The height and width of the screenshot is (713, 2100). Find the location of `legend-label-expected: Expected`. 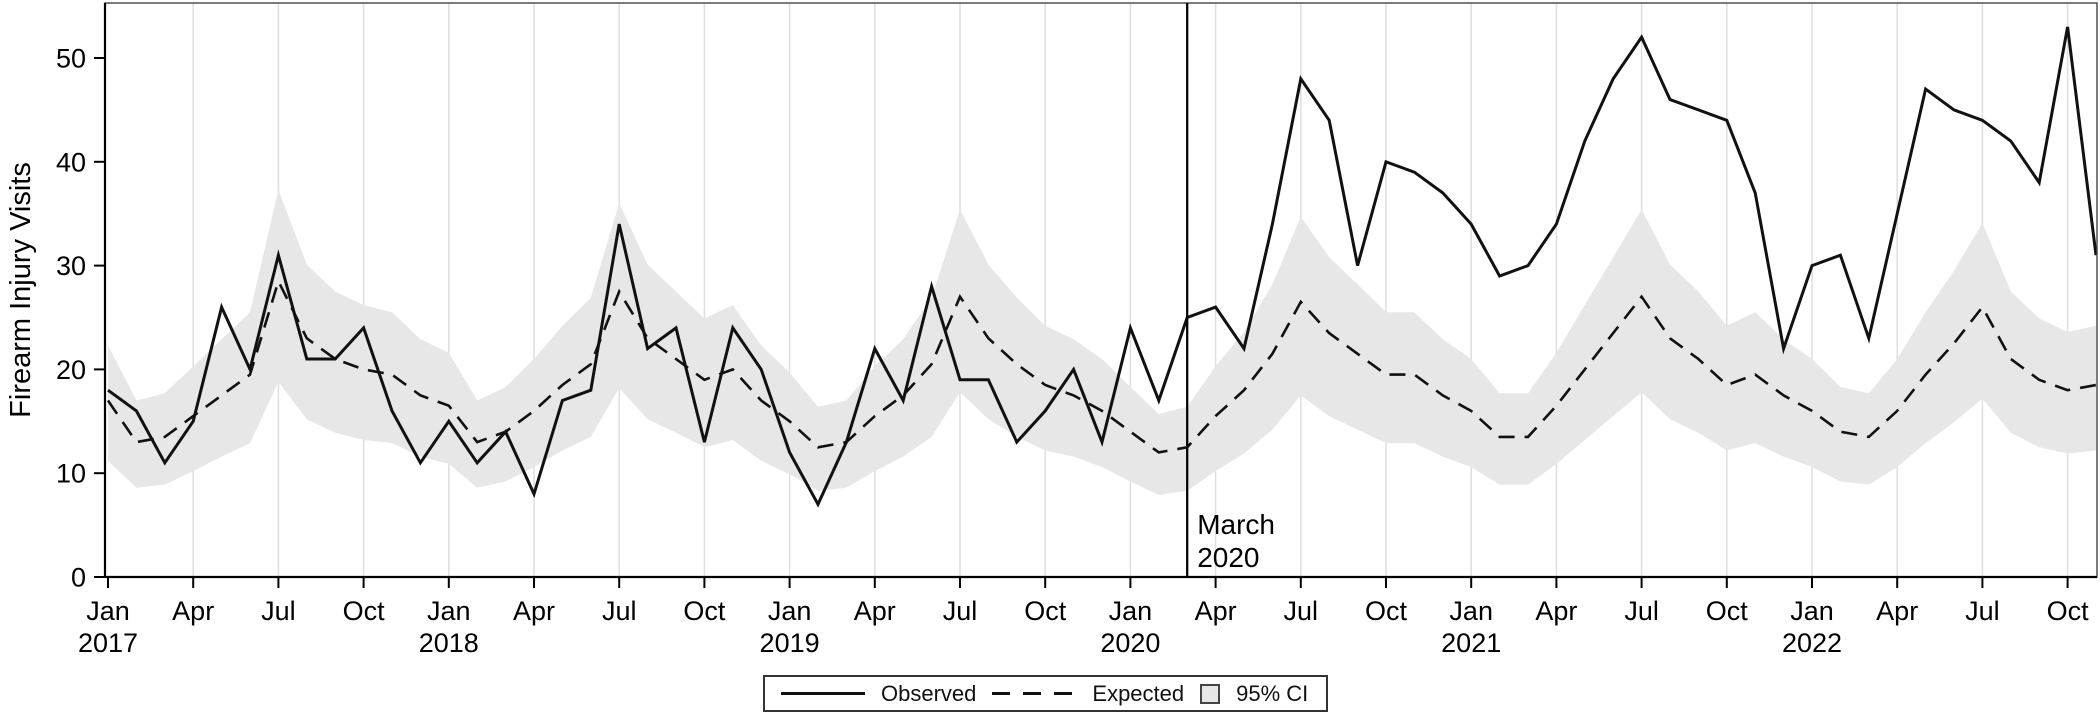

legend-label-expected: Expected is located at coordinates (1138, 693).